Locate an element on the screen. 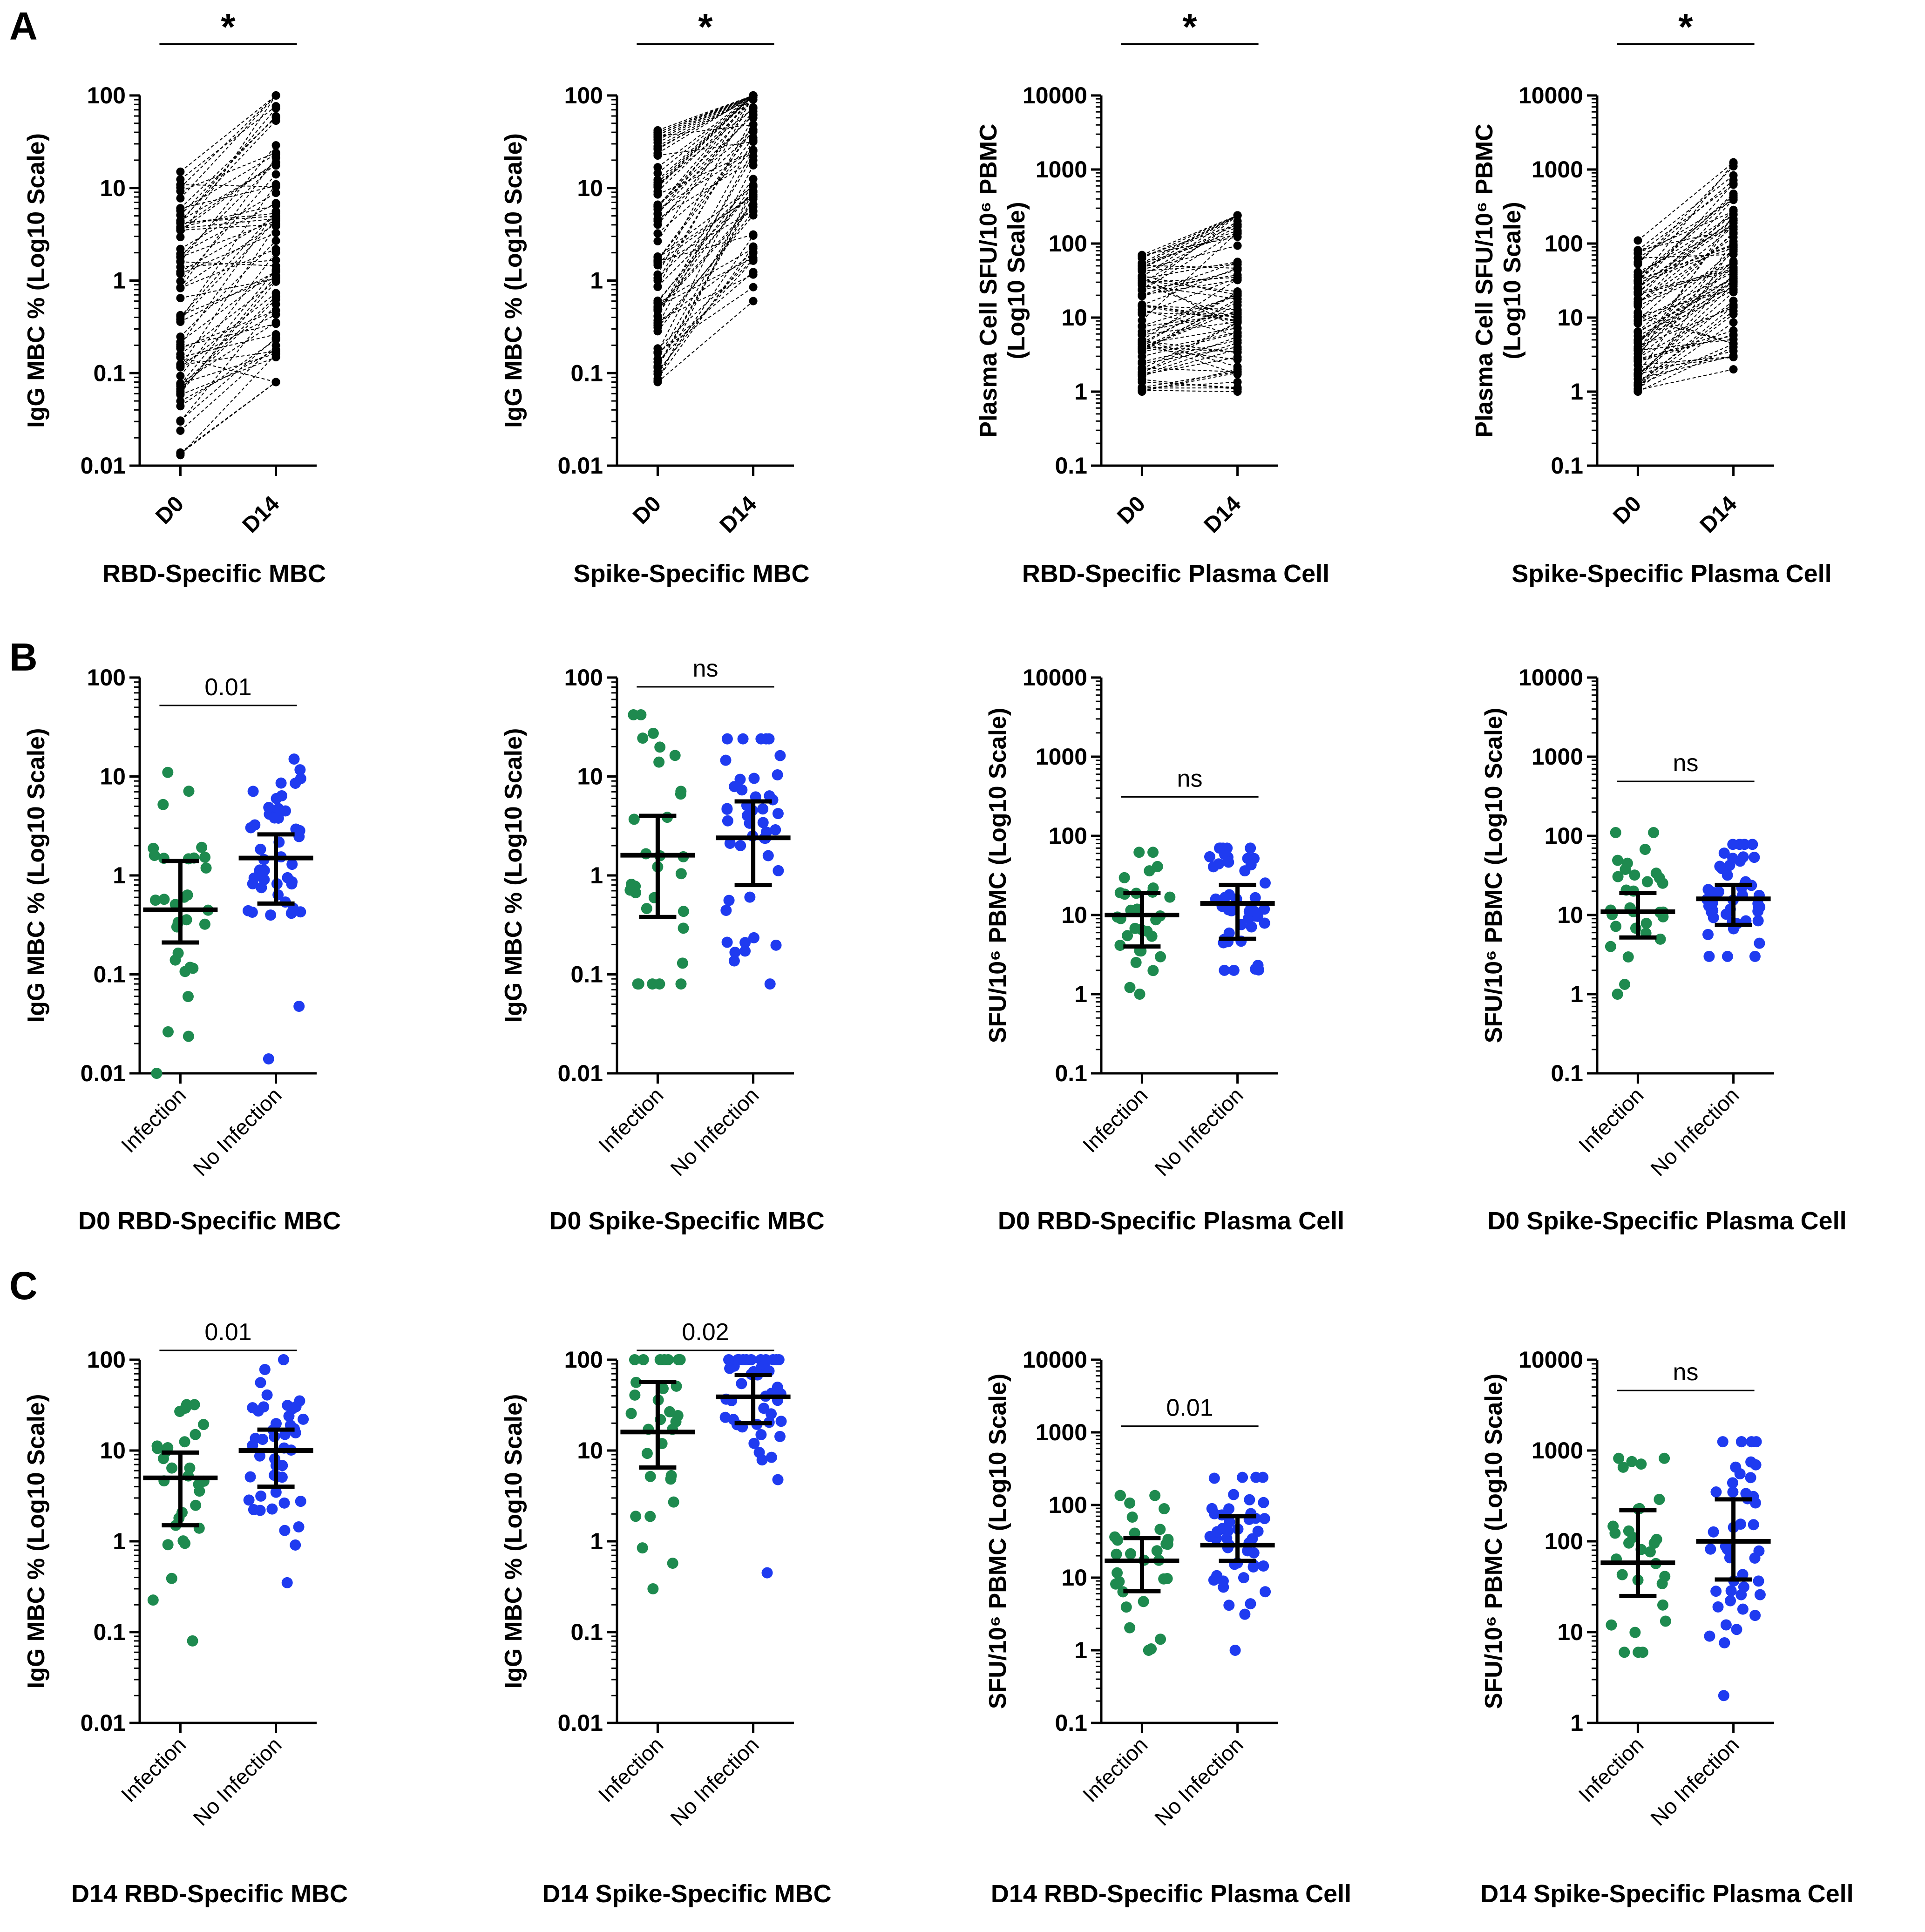 This screenshot has width=1925, height=1932. y-axis-label: IgG MBC % (Log10 Scale) is located at coordinates (36, 875).